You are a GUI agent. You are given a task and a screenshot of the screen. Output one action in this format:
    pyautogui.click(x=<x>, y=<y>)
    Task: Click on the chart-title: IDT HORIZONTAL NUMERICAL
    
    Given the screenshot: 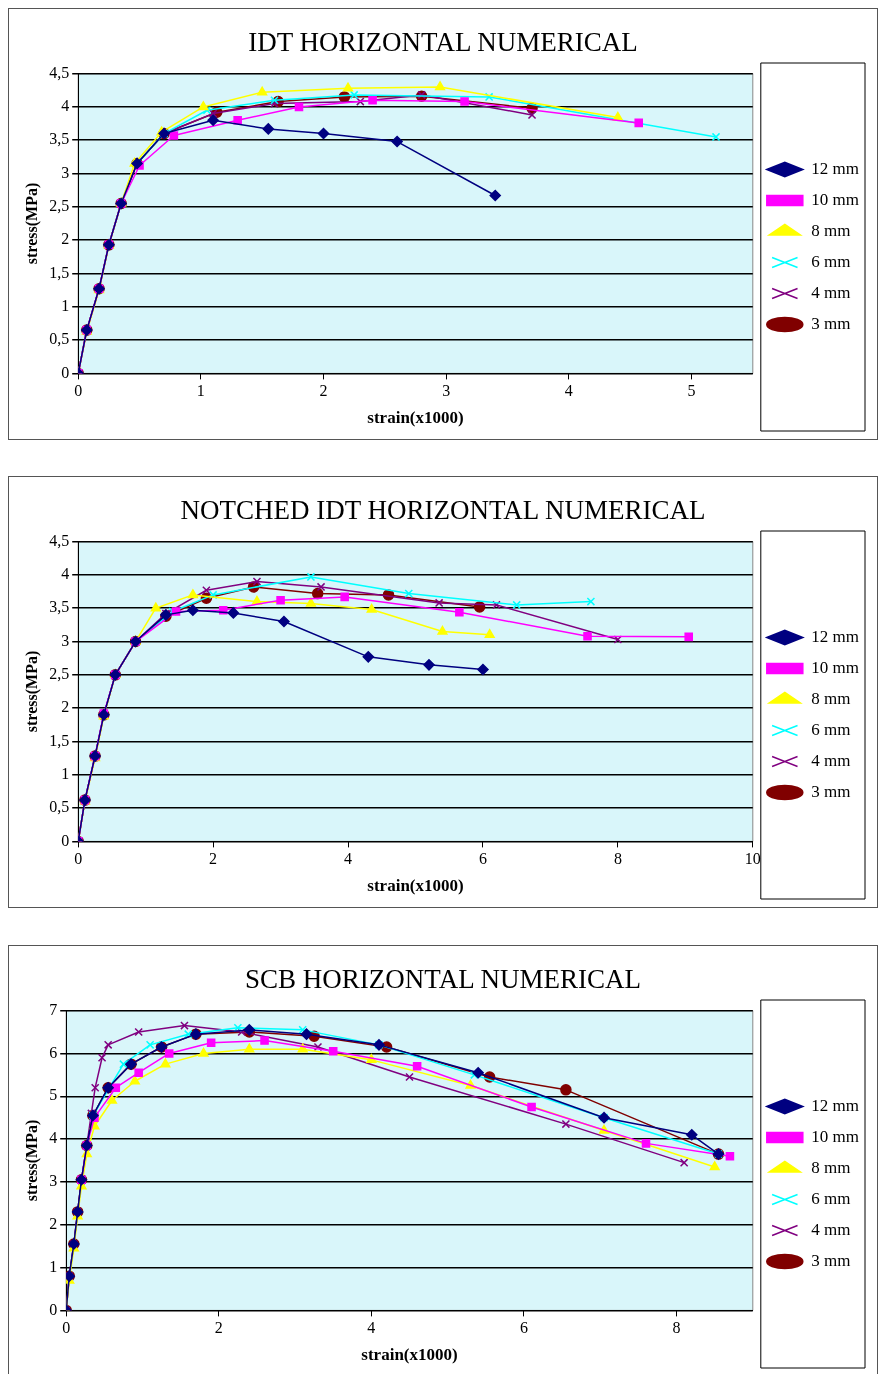 What is the action you would take?
    pyautogui.click(x=443, y=42)
    